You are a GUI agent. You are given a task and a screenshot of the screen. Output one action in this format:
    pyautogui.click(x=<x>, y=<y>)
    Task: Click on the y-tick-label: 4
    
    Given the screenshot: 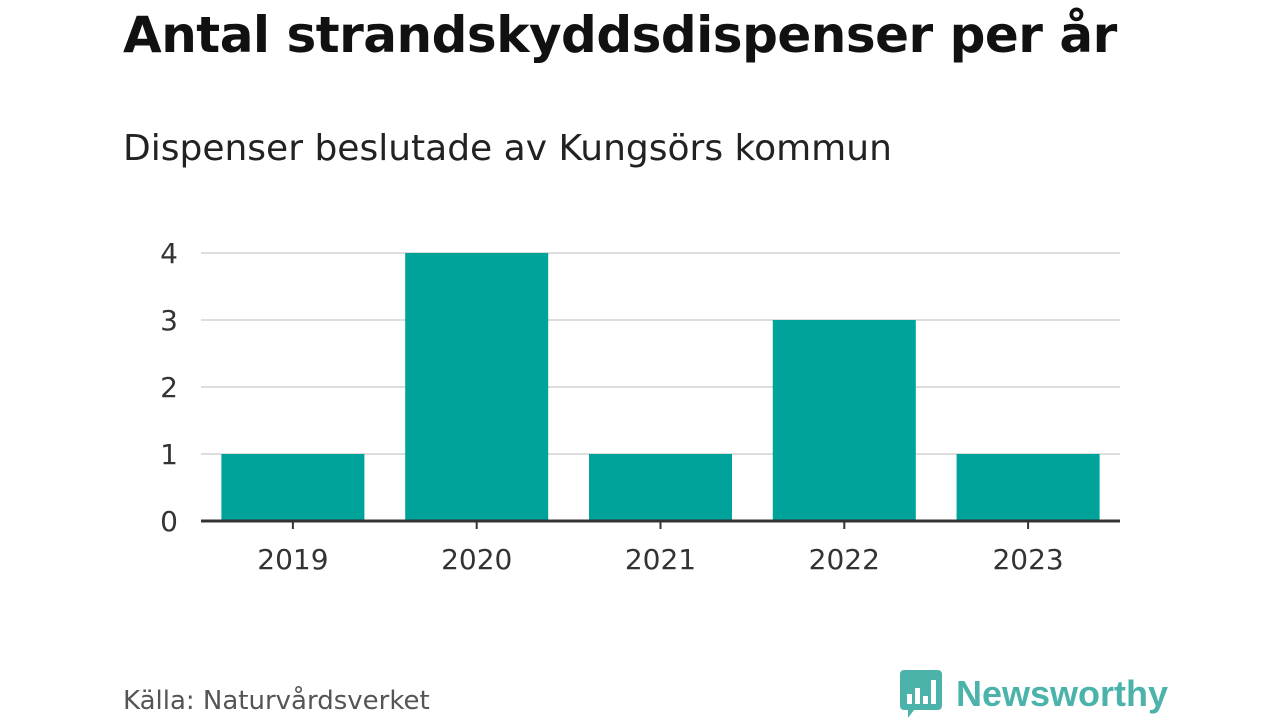 What is the action you would take?
    pyautogui.click(x=169, y=253)
    